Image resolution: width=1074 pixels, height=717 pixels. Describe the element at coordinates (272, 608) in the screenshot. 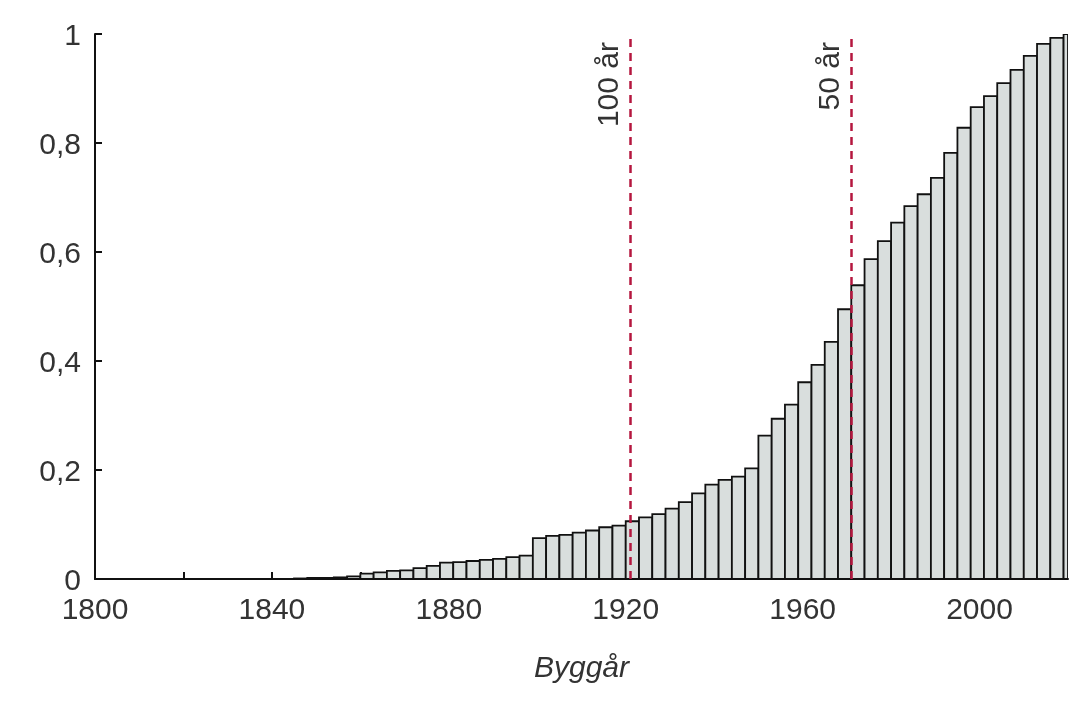

I see `x-tick-label: 1840` at that location.